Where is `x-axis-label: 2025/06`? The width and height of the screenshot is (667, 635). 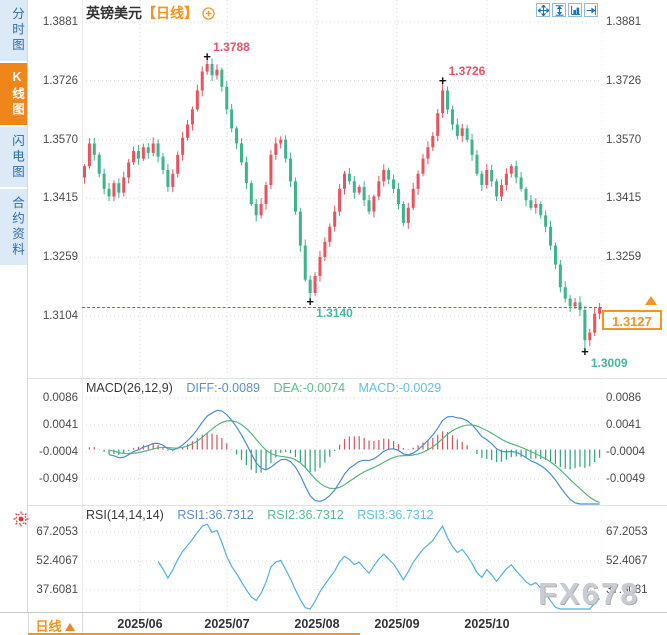
x-axis-label: 2025/06 is located at coordinates (140, 624).